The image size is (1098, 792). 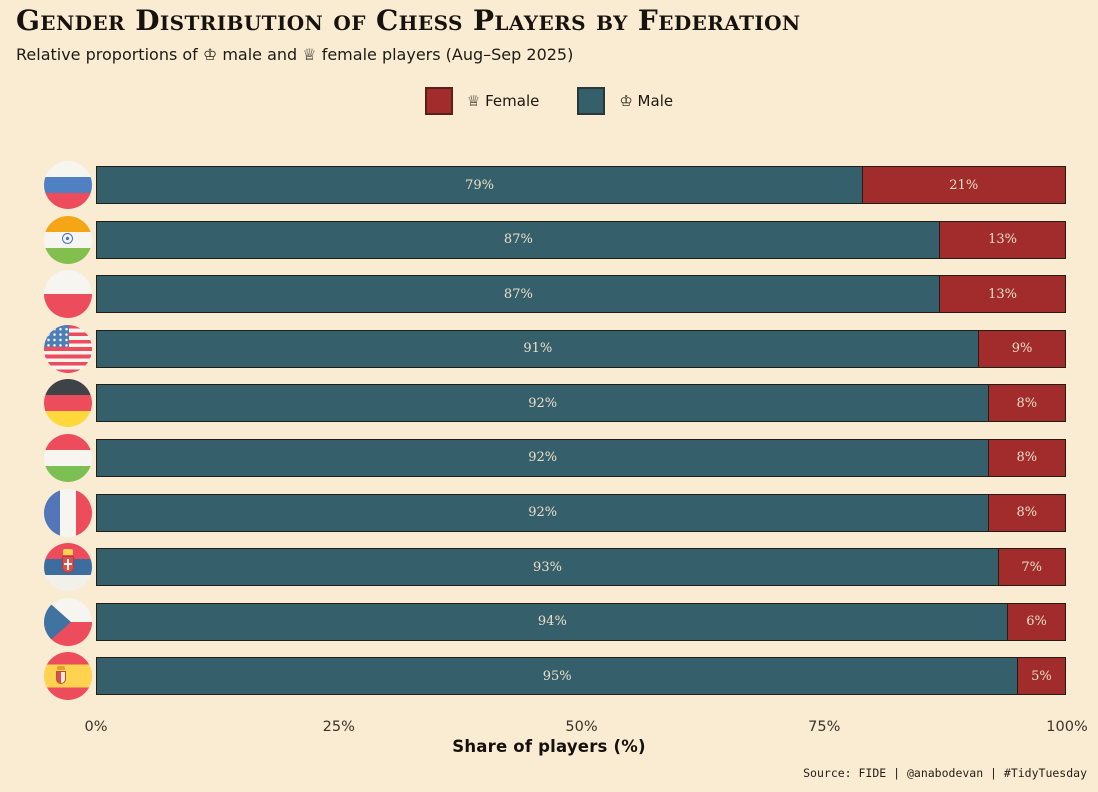 What do you see at coordinates (549, 746) in the screenshot?
I see `x-axis-title: Share of players (%)` at bounding box center [549, 746].